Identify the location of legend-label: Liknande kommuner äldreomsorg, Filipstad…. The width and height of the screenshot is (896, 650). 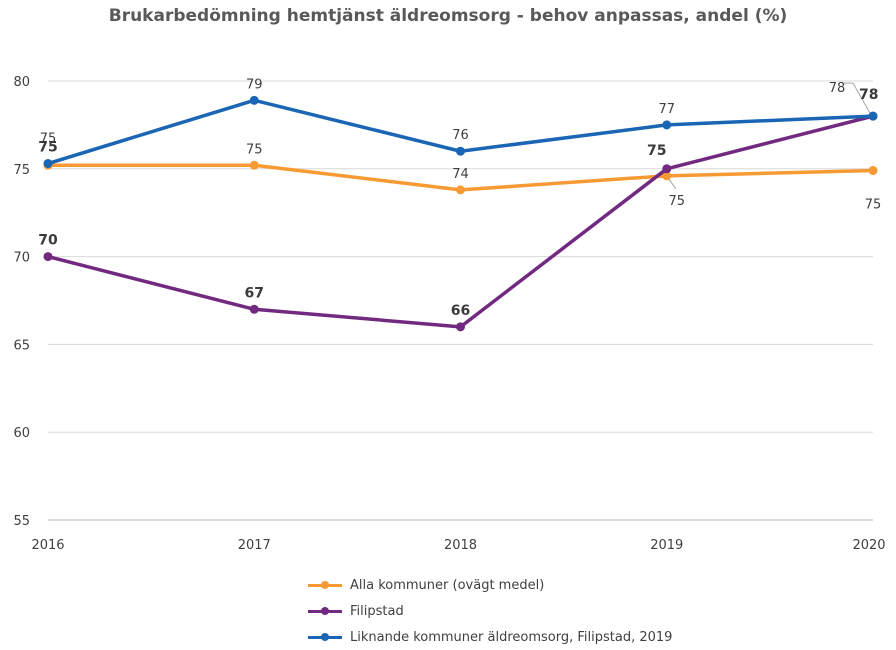
(511, 637).